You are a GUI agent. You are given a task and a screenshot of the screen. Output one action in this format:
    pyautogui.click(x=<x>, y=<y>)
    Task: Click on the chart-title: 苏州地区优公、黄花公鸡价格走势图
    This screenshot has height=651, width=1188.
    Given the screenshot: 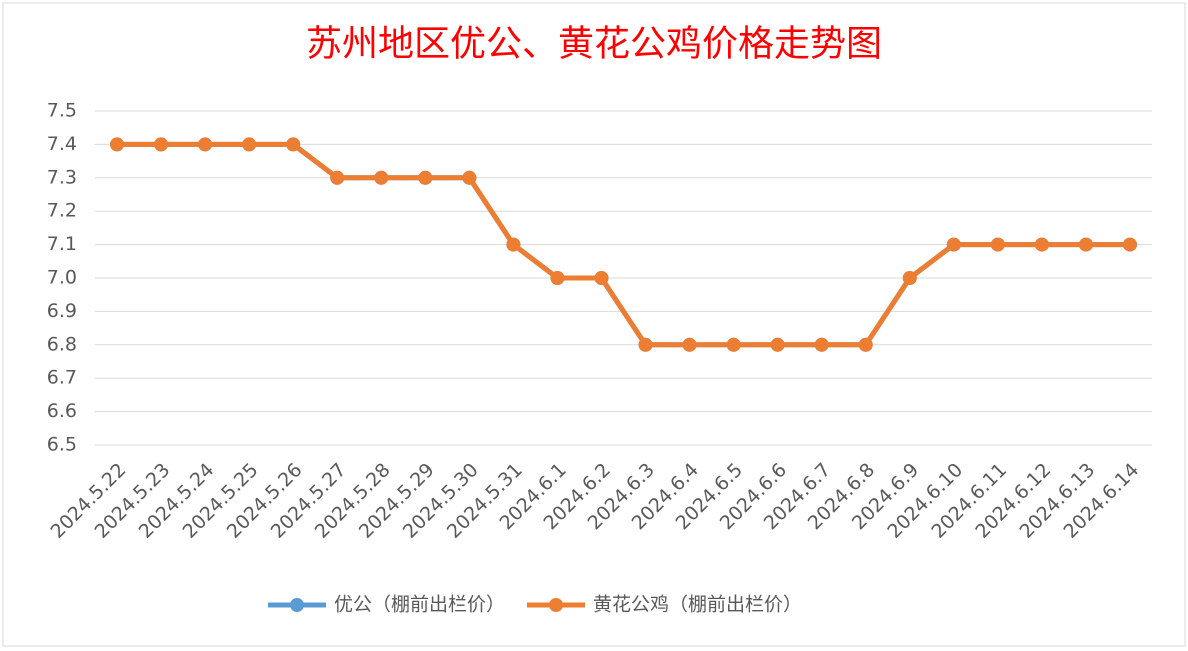 What is the action you would take?
    pyautogui.click(x=594, y=43)
    